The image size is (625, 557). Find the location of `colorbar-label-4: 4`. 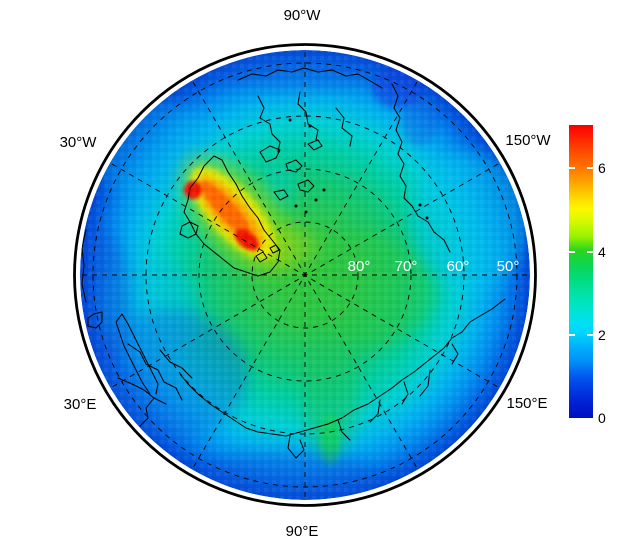

colorbar-label-4: 4 is located at coordinates (602, 252).